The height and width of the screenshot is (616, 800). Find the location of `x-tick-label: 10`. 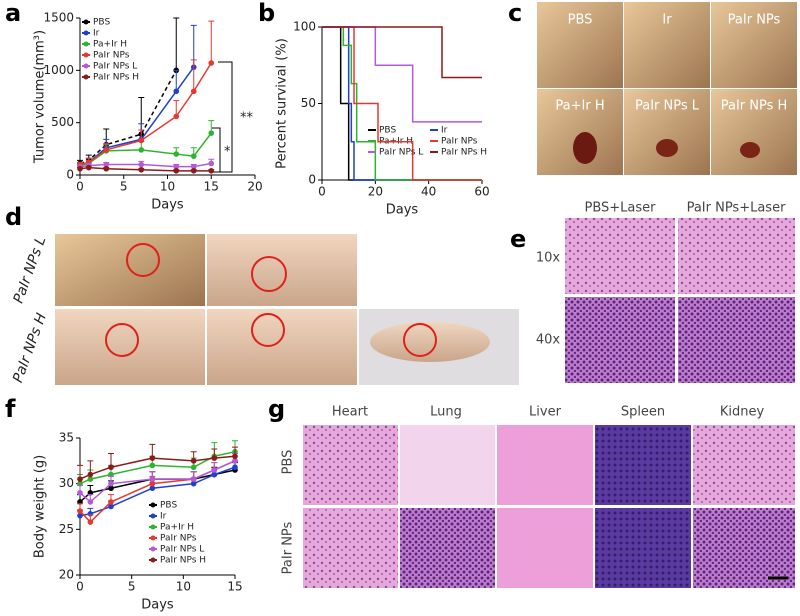

x-tick-label: 10 is located at coordinates (183, 587).